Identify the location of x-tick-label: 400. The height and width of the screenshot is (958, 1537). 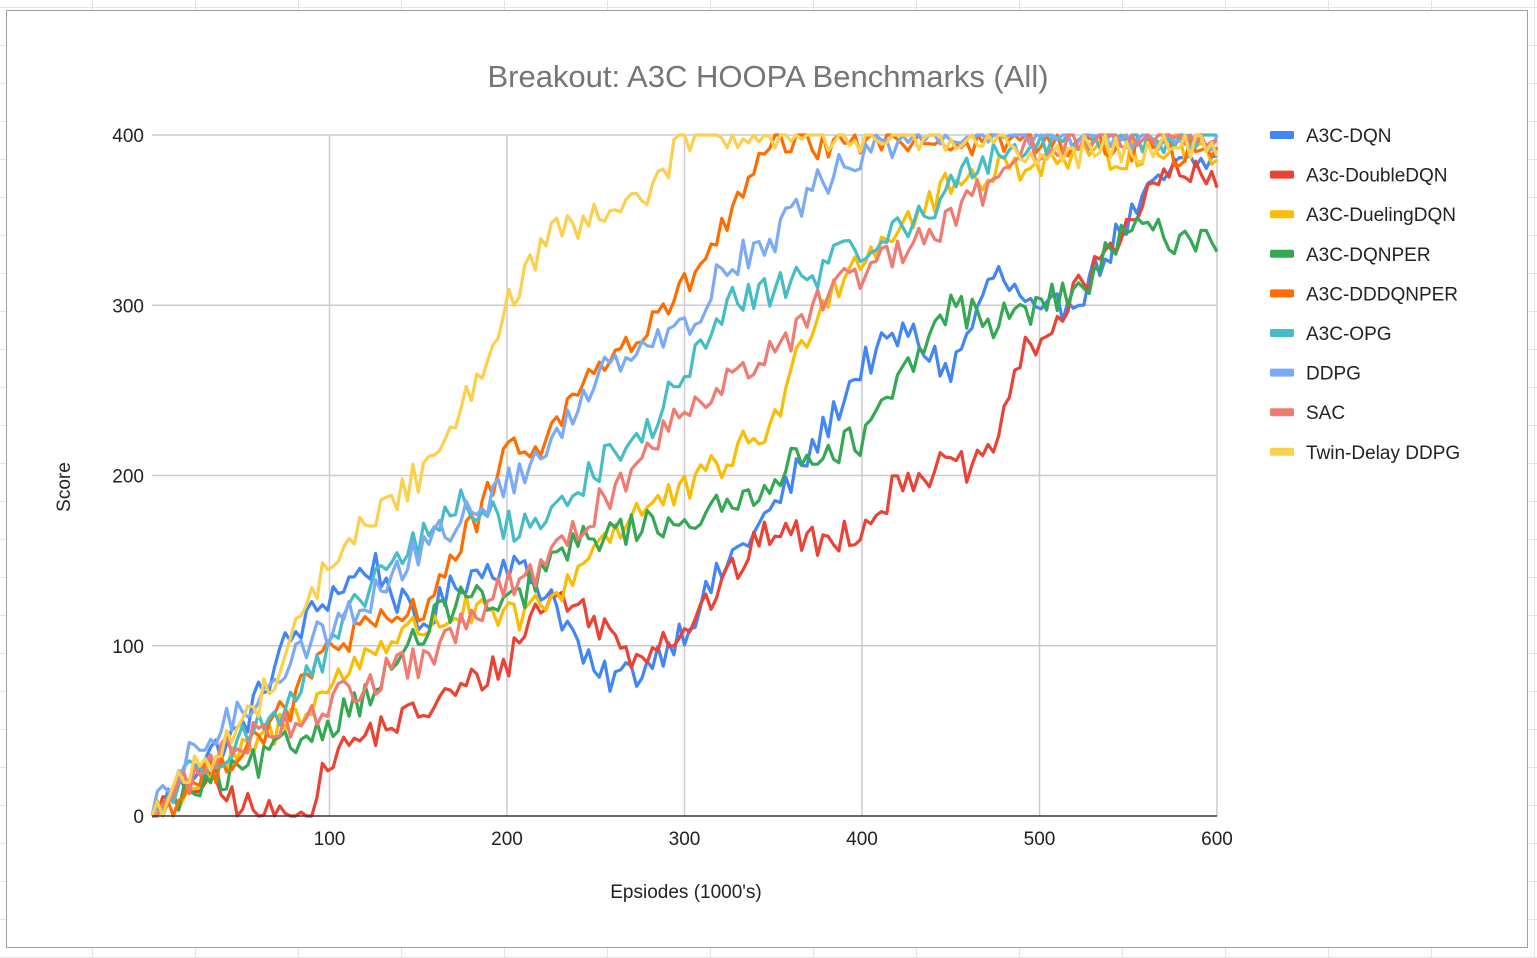
(862, 839).